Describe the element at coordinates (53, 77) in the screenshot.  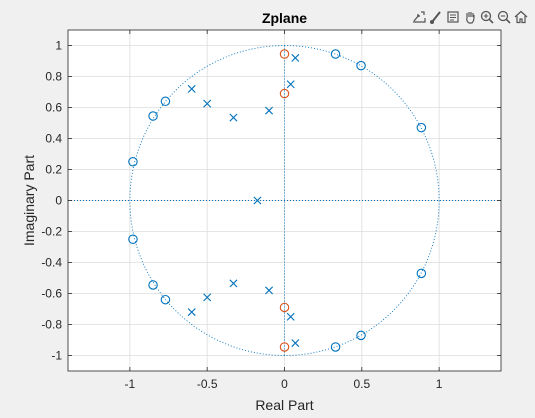
I see `y-tick-label: 0.8` at that location.